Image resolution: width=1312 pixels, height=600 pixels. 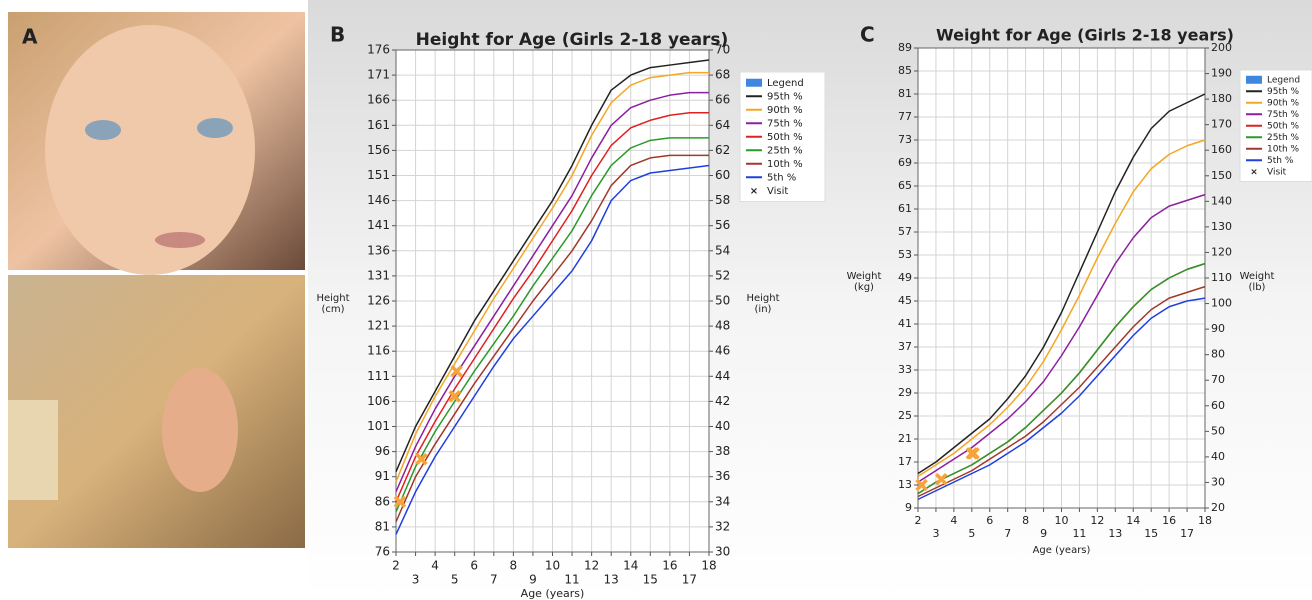 I want to click on y2-tick-label: 36, so click(x=722, y=476).